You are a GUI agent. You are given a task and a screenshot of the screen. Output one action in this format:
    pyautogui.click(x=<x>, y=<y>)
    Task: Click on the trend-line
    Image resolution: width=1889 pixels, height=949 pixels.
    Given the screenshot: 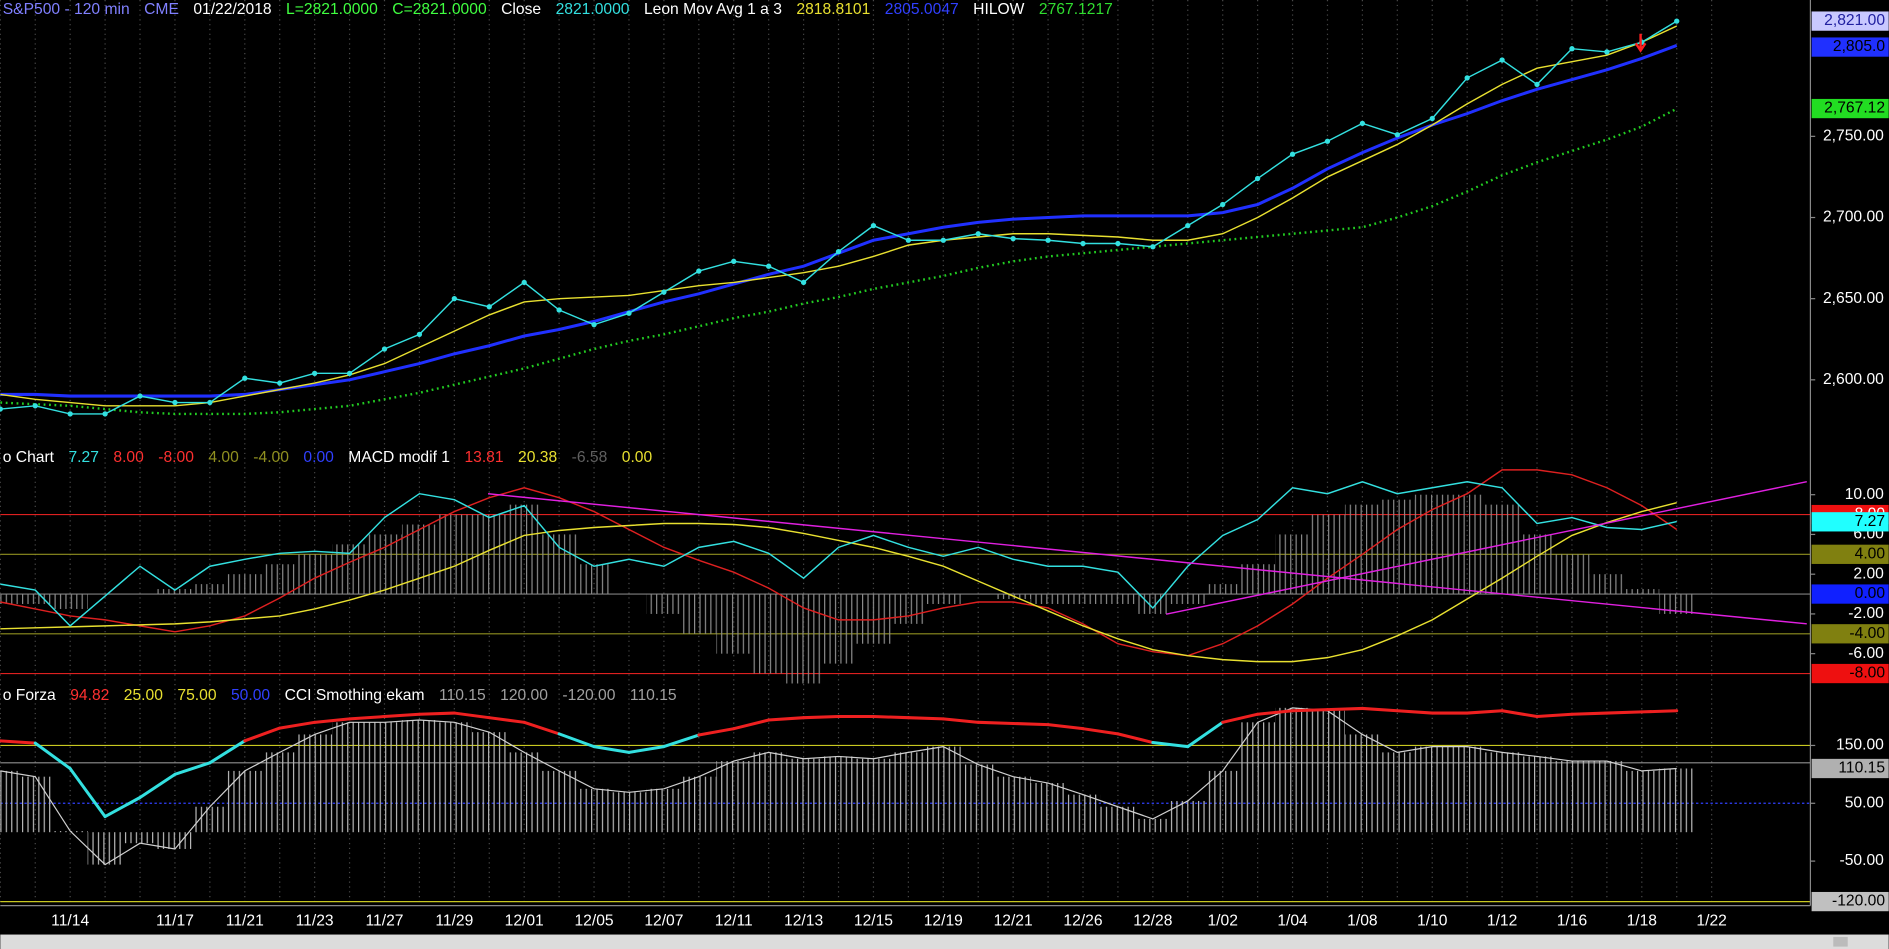 What is the action you would take?
    pyautogui.click(x=1486, y=548)
    